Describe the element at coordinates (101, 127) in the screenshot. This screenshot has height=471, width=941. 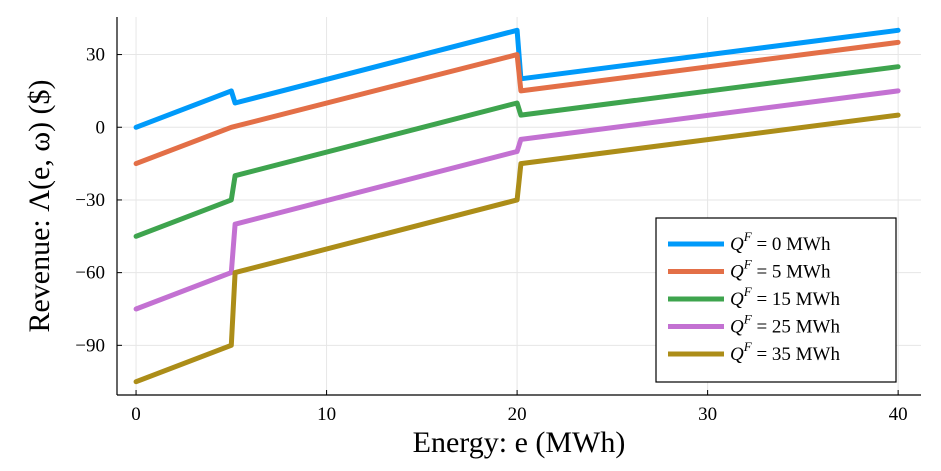
I see `y-tick-label: 0` at that location.